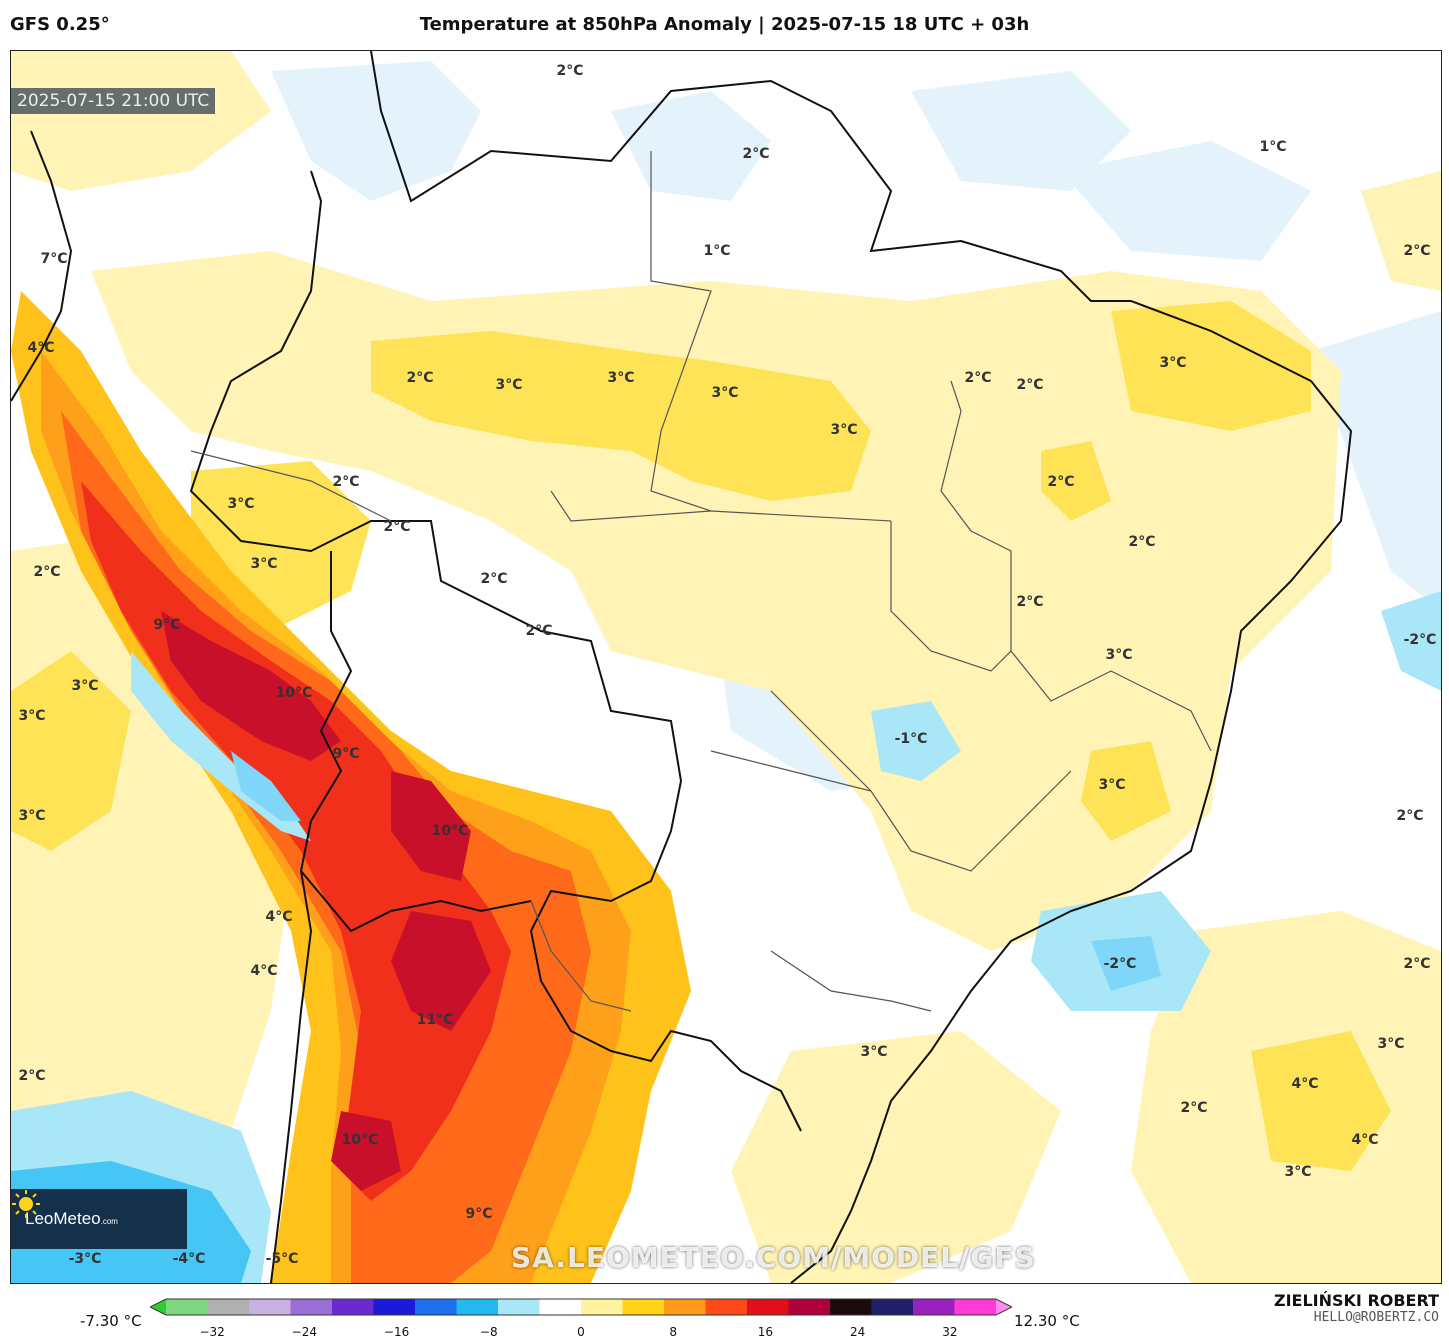 The width and height of the screenshot is (1449, 1339). I want to click on logo-text: LeoMeteo.com, so click(71, 1218).